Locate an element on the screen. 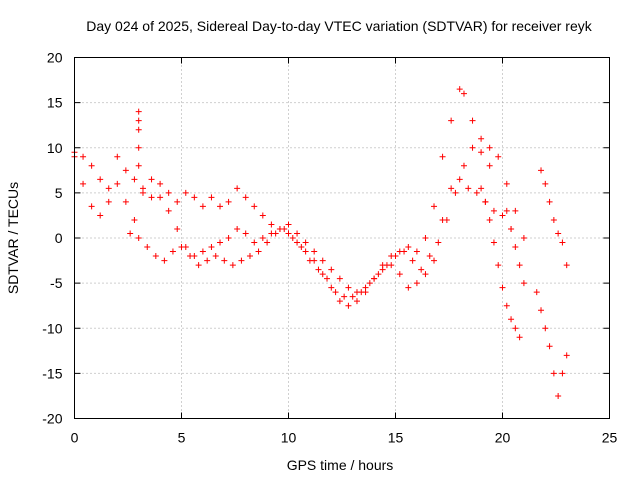  y-tick-label: -5 is located at coordinates (56, 283).